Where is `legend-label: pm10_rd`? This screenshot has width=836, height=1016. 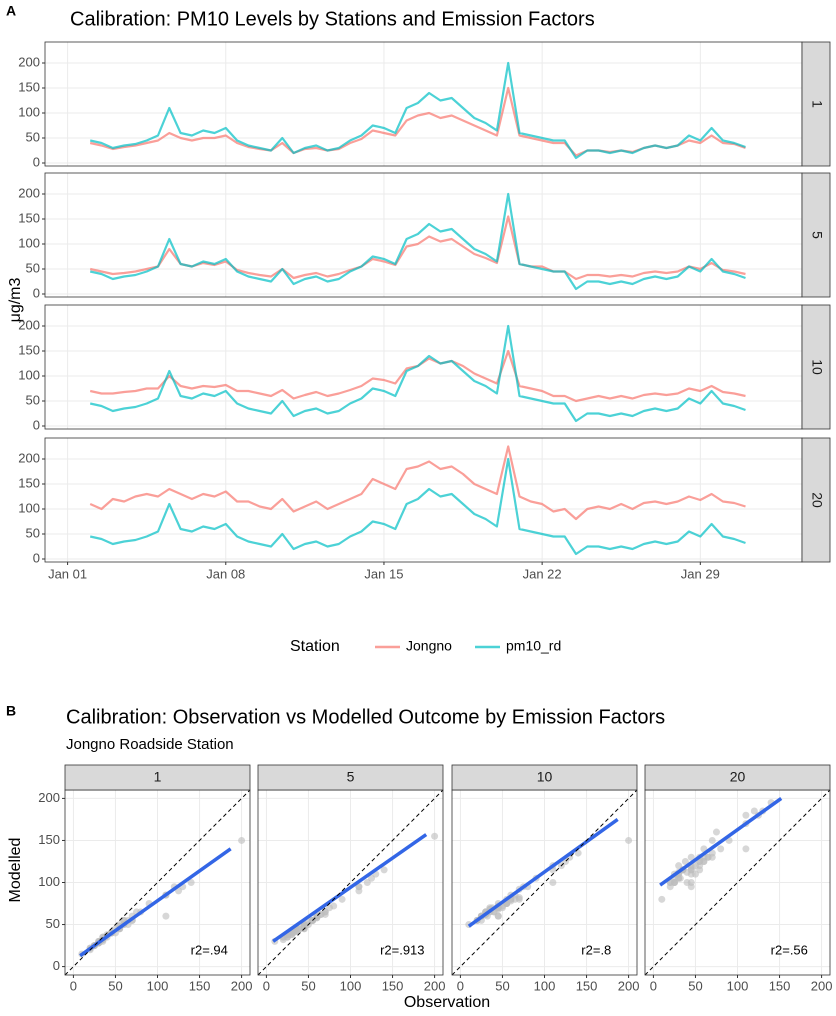 legend-label: pm10_rd is located at coordinates (533, 646).